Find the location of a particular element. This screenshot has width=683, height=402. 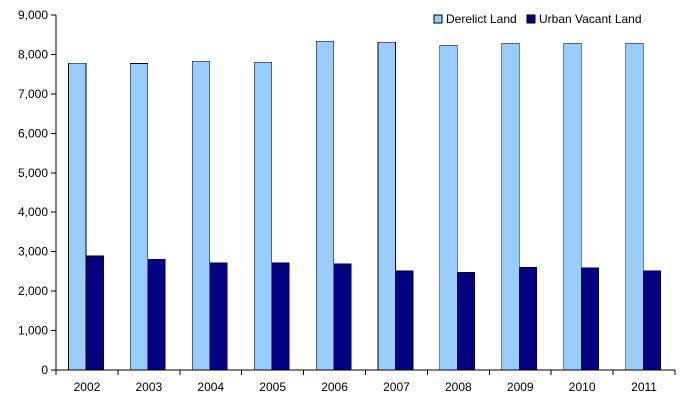

bar-derelict-land-2005 is located at coordinates (262, 216).